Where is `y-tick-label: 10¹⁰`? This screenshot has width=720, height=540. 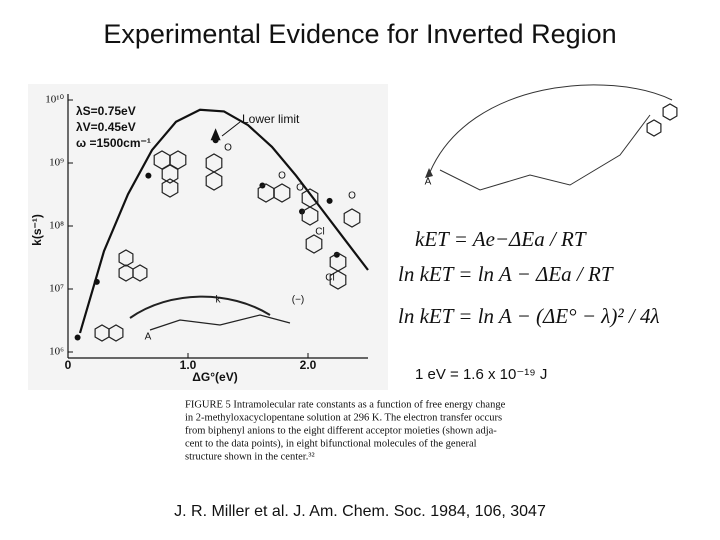 y-tick-label: 10¹⁰ is located at coordinates (54, 100).